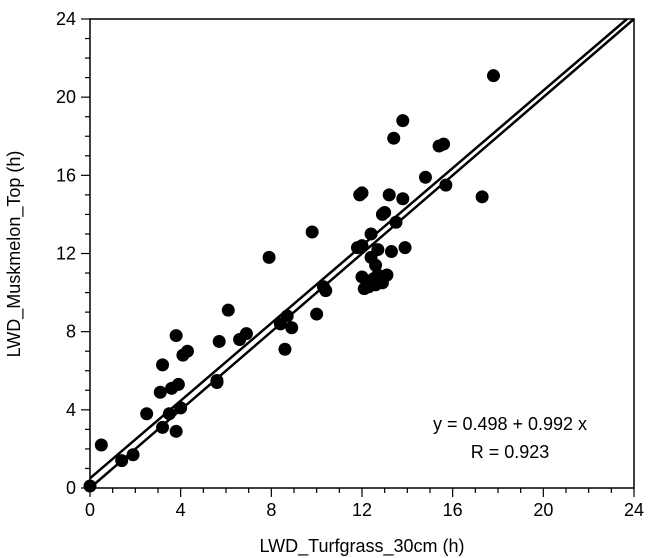 This screenshot has width=653, height=558. I want to click on x-tick-label: 24, so click(634, 510).